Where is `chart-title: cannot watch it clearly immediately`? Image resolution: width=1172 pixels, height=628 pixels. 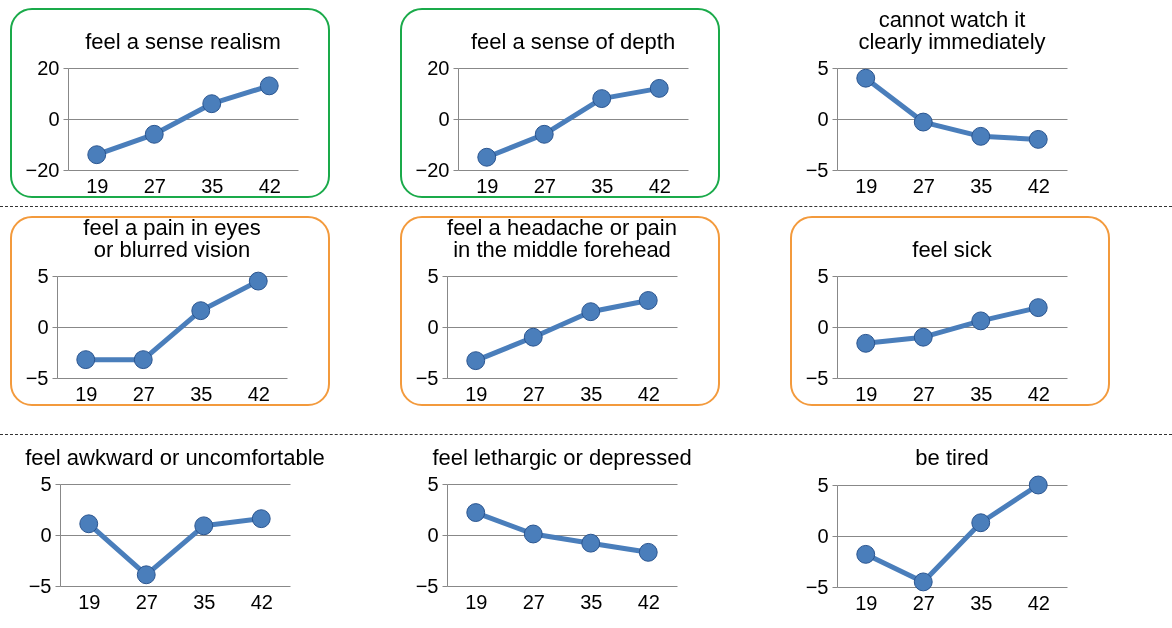 chart-title: cannot watch it clearly immediately is located at coordinates (952, 30).